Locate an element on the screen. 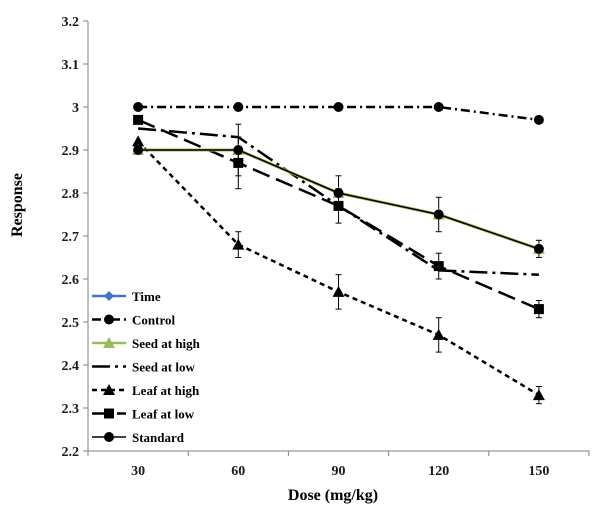  y-tick-label: 2.4 is located at coordinates (71, 366).